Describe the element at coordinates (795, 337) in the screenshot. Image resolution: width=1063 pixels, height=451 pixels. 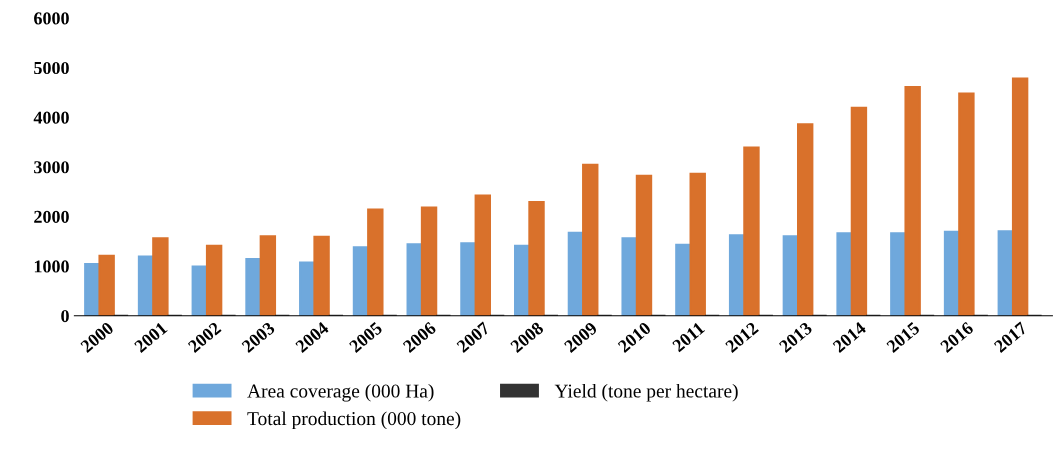
I see `x-tick-label: 2013` at that location.